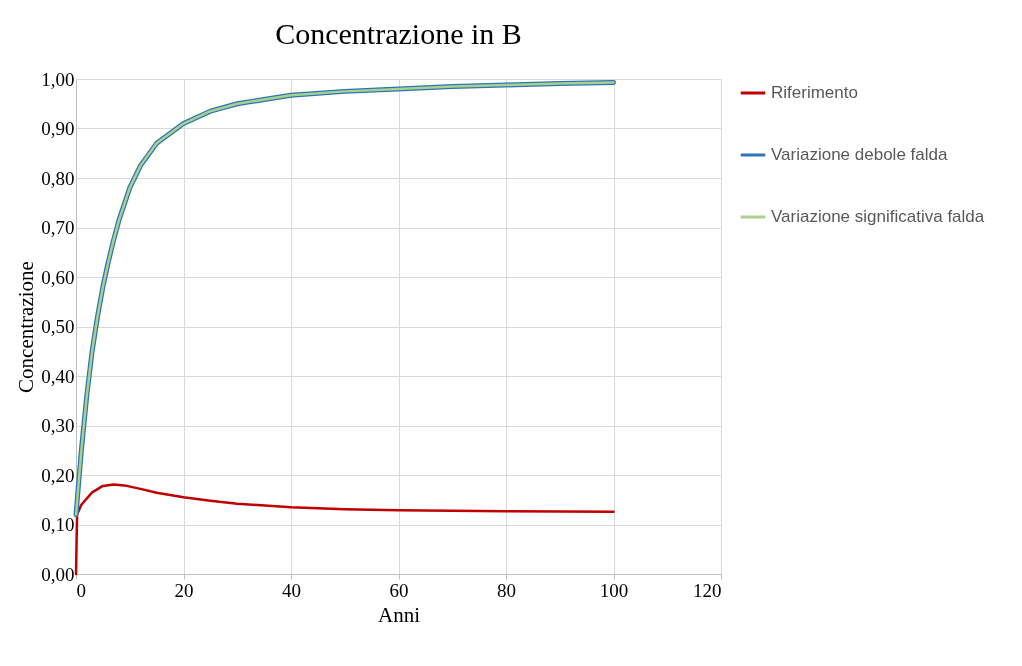  Describe the element at coordinates (58, 128) in the screenshot. I see `y-tick-label: 0,90` at that location.